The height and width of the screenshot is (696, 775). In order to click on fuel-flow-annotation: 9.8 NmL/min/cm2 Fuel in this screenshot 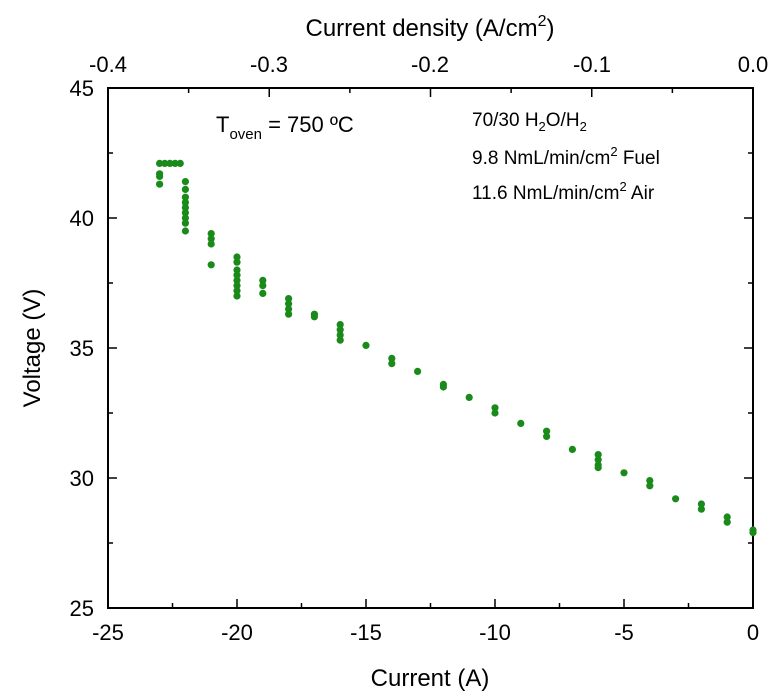, I will do `click(566, 156)`.